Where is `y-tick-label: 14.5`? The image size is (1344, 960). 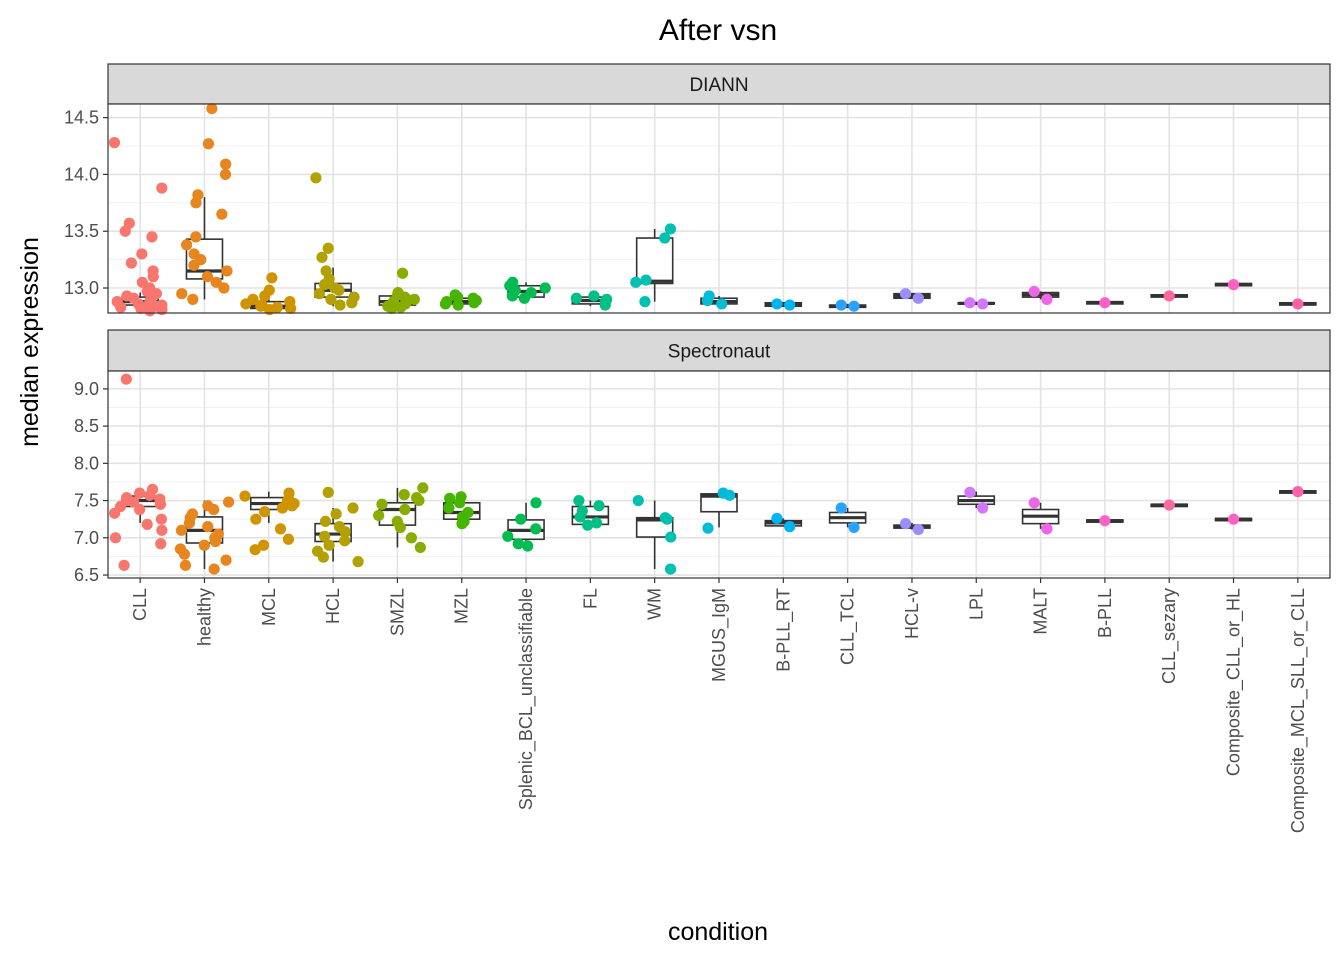 y-tick-label: 14.5 is located at coordinates (81, 118).